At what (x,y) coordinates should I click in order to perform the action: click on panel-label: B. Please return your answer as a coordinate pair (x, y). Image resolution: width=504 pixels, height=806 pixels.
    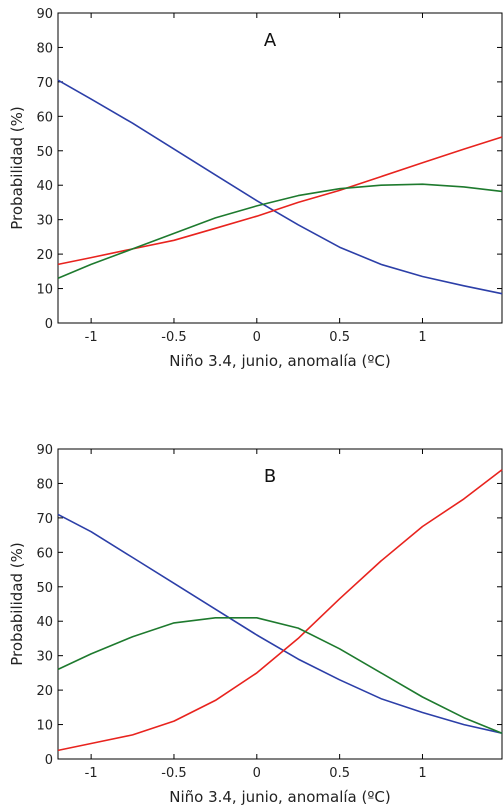
    Looking at the image, I should click on (270, 476).